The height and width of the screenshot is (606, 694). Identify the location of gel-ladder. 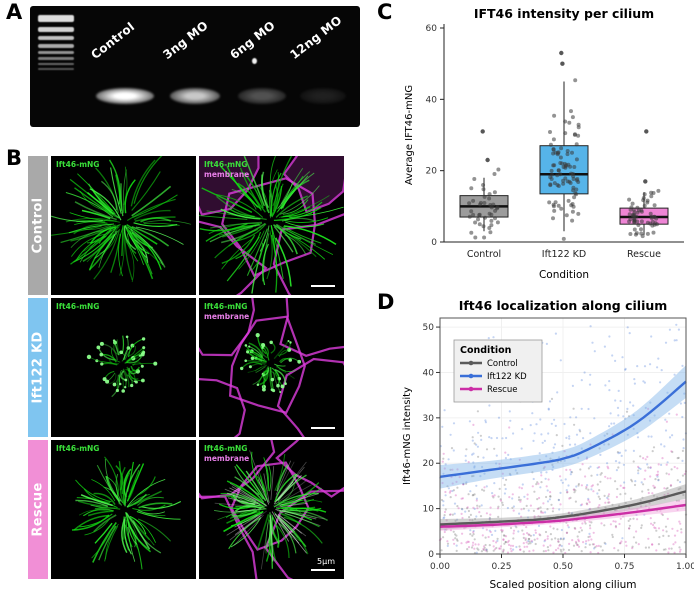
(56, 46).